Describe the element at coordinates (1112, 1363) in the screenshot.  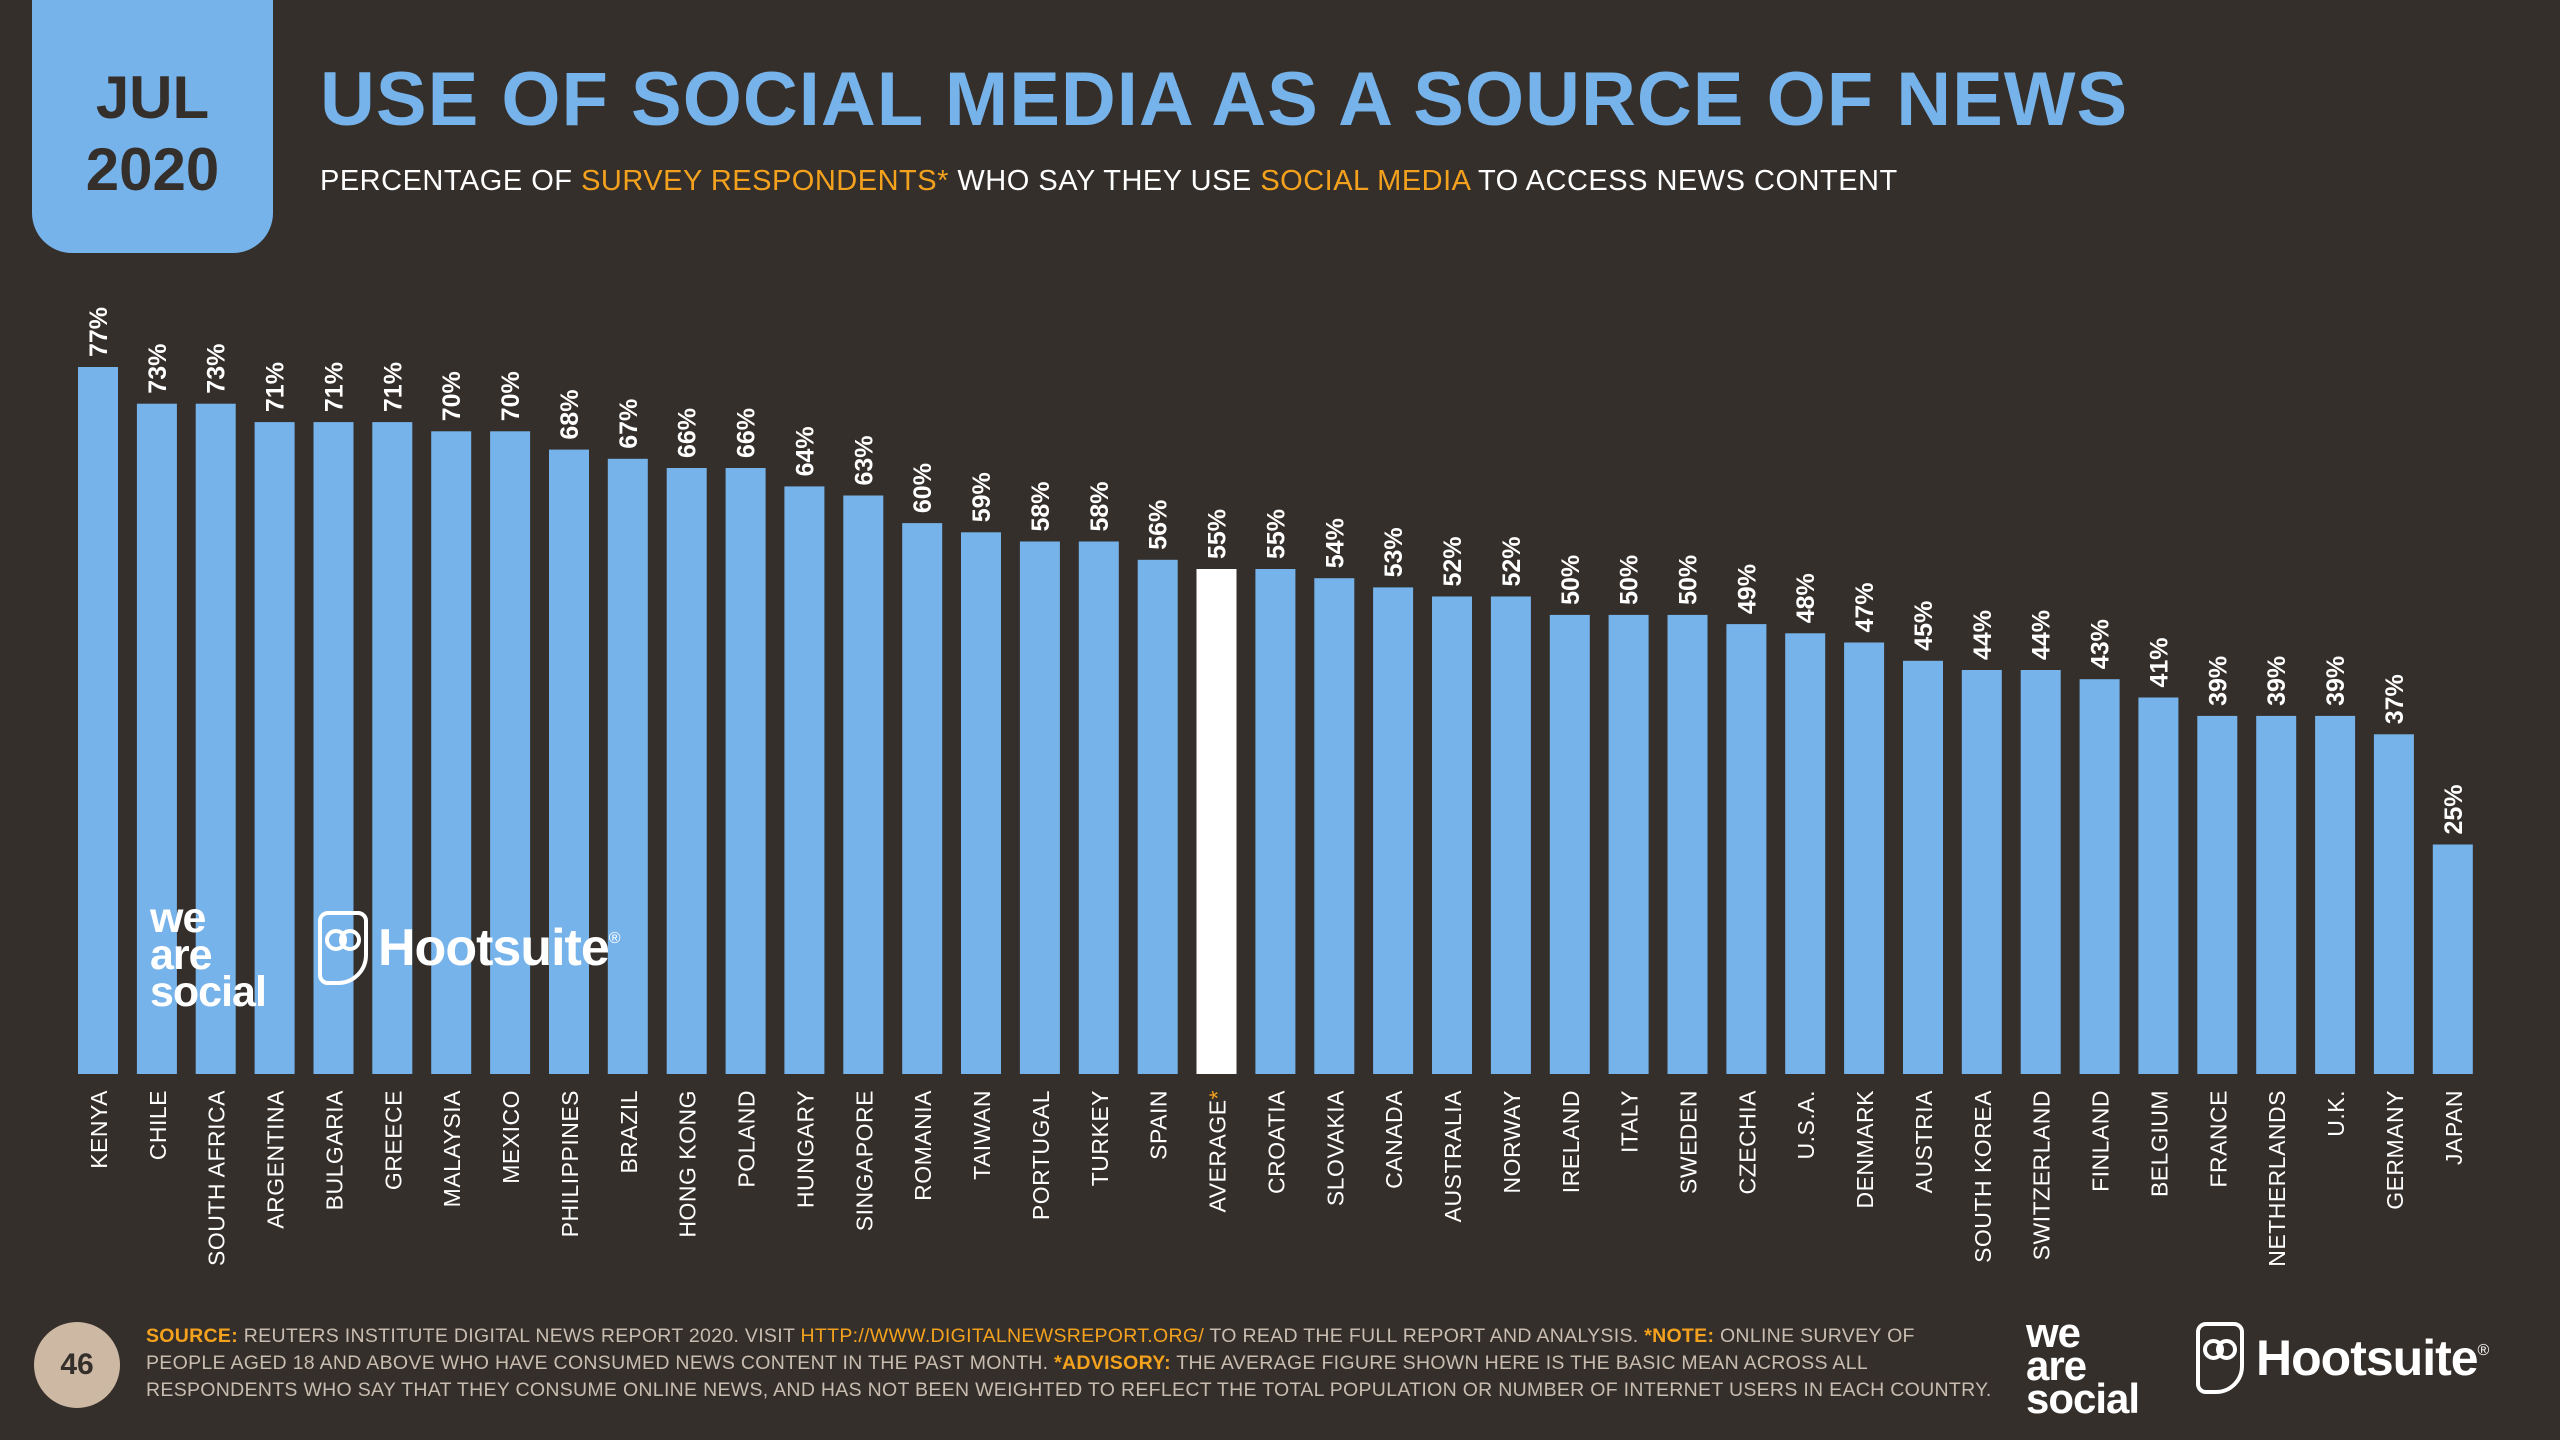
I see `advisory-label: *ADVISORY:` at that location.